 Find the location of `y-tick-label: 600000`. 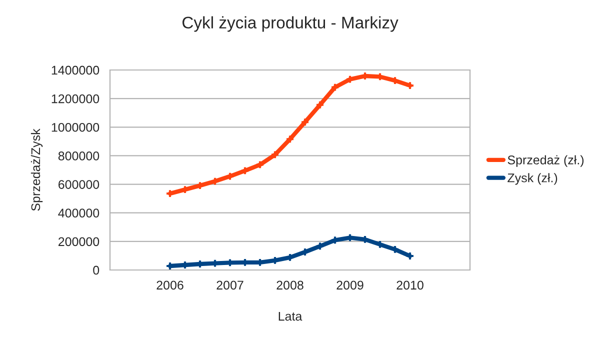

y-tick-label: 600000 is located at coordinates (79, 184).